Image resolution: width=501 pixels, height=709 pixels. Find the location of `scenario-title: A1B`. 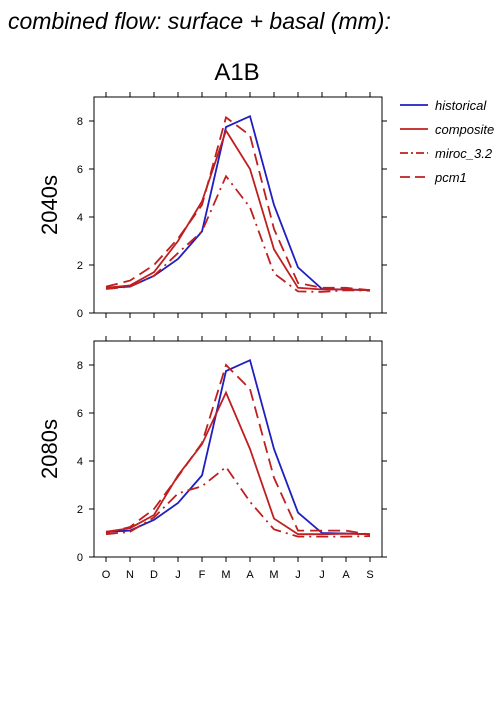

scenario-title: A1B is located at coordinates (236, 72).